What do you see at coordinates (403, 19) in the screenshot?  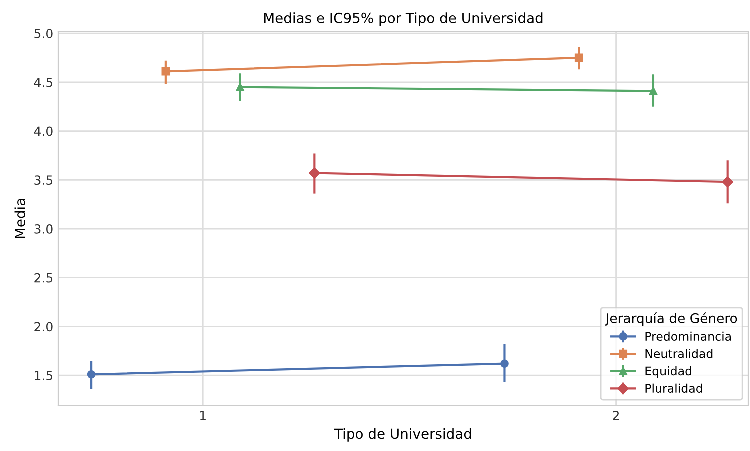 I see `chart-title: Medias e IC95% por Tipo de Universidad` at bounding box center [403, 19].